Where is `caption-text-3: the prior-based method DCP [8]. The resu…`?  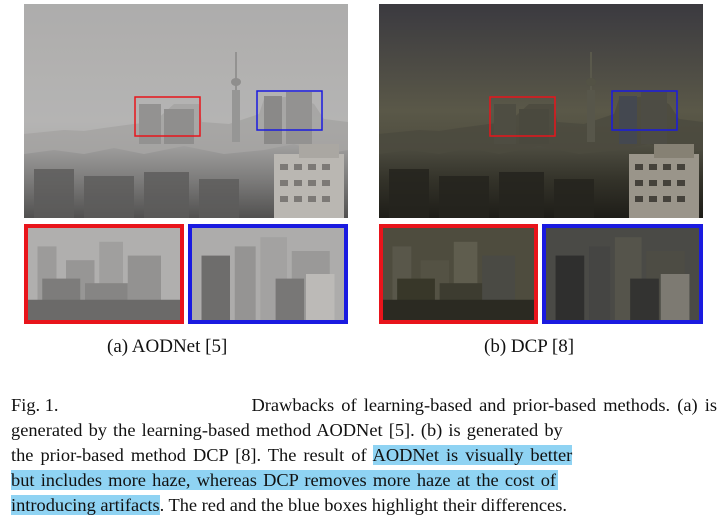
caption-text-3: the prior-based method DCP [8]. The resu… is located at coordinates (192, 455).